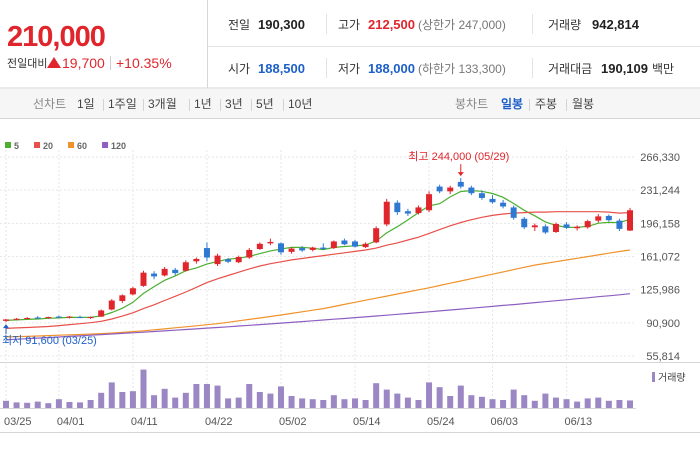 The width and height of the screenshot is (700, 450). What do you see at coordinates (660, 224) in the screenshot?
I see `y-tick-label: 196,158` at bounding box center [660, 224].